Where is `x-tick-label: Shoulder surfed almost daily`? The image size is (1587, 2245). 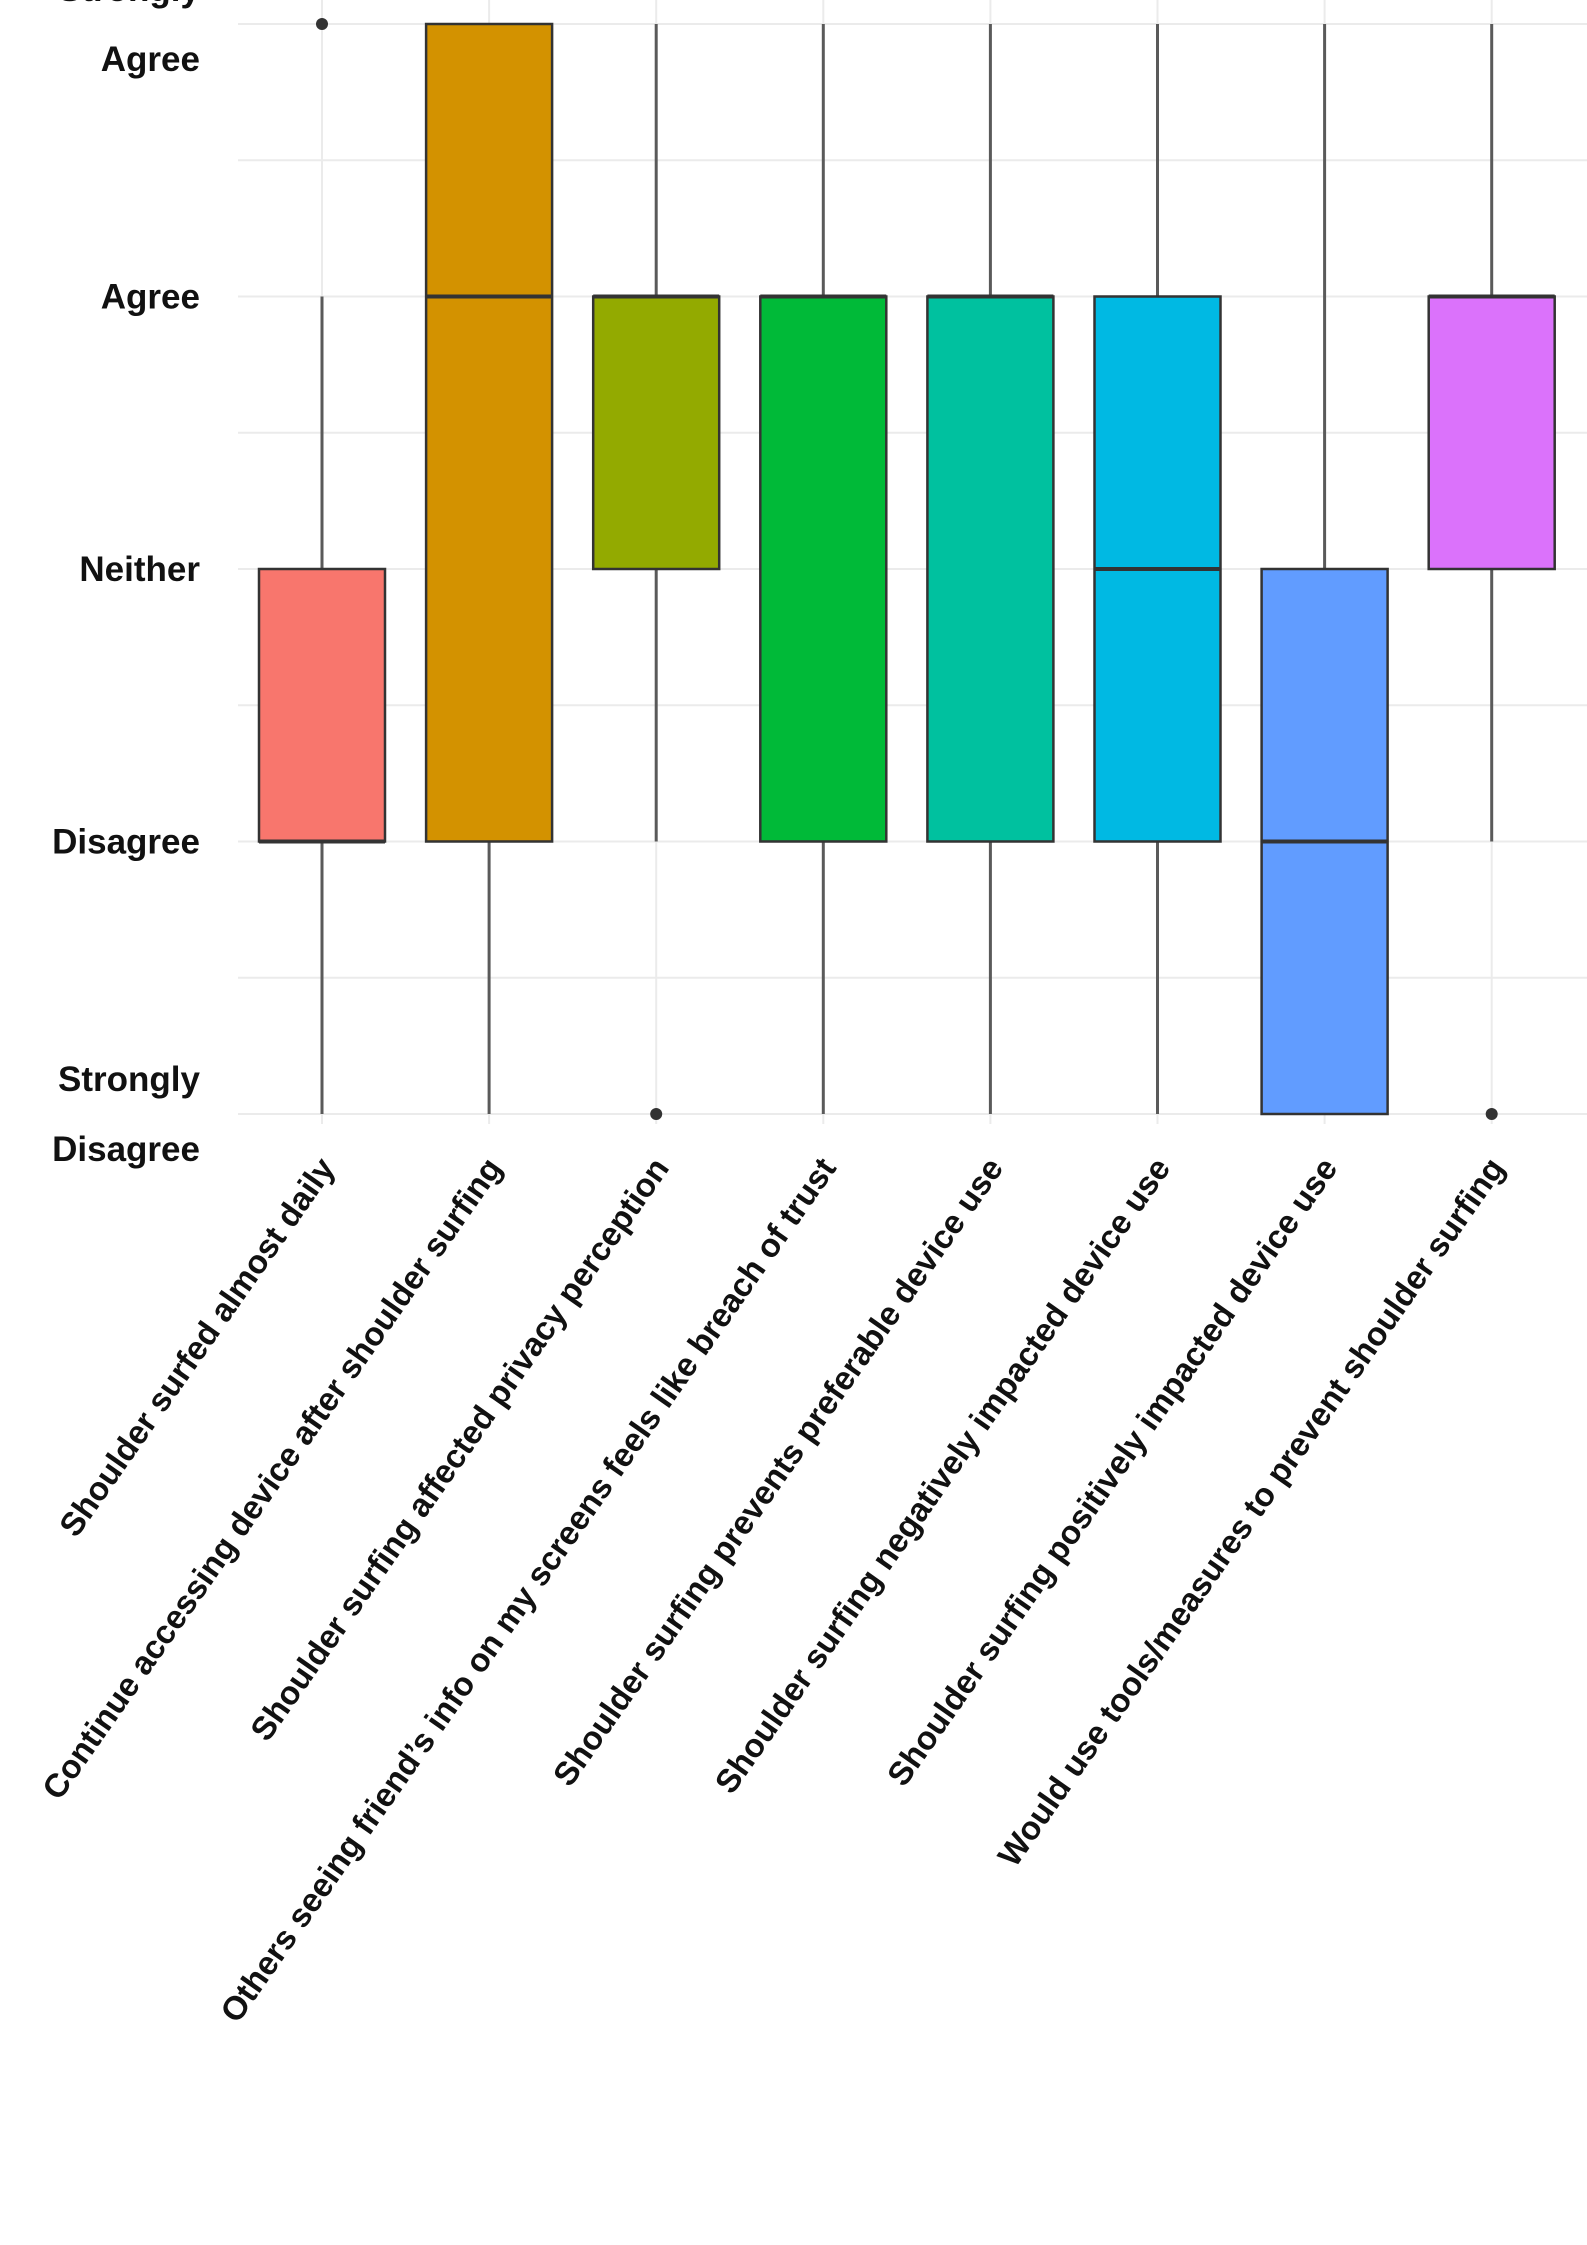
x-tick-label: Shoulder surfed almost daily is located at coordinates (197, 1346).